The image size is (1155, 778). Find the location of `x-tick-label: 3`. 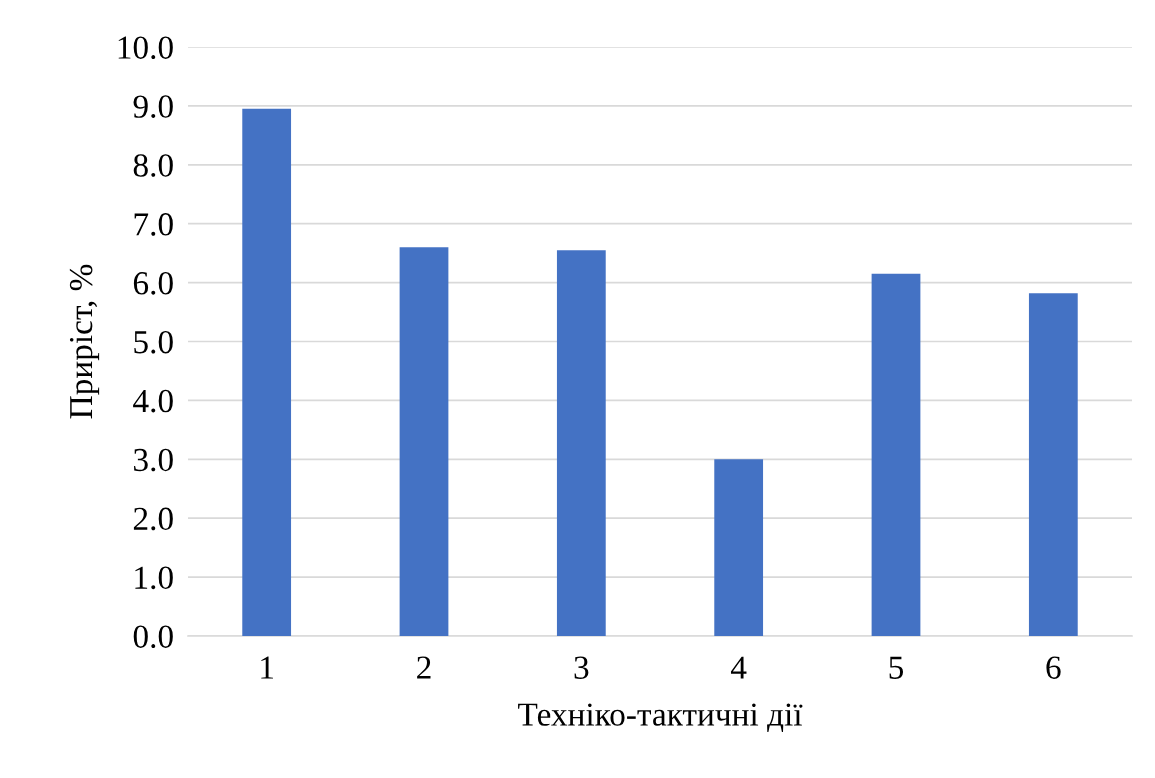

x-tick-label: 3 is located at coordinates (581, 667).